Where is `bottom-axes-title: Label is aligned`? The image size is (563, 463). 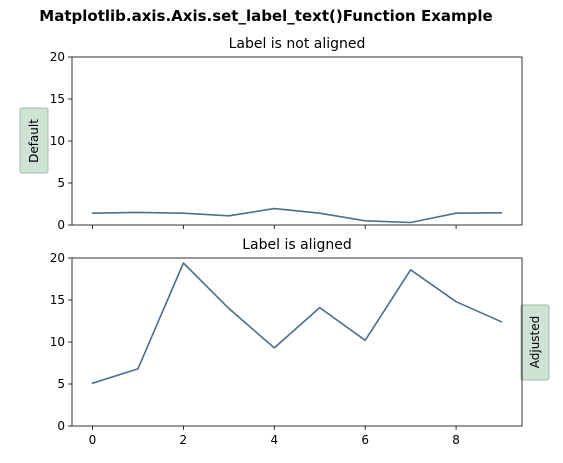 bottom-axes-title: Label is aligned is located at coordinates (296, 245).